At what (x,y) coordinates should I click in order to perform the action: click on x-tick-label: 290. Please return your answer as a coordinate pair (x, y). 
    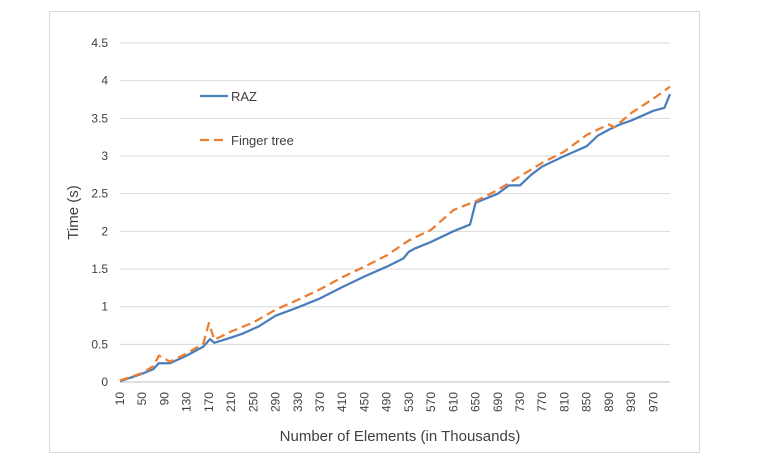
    Looking at the image, I should click on (276, 402).